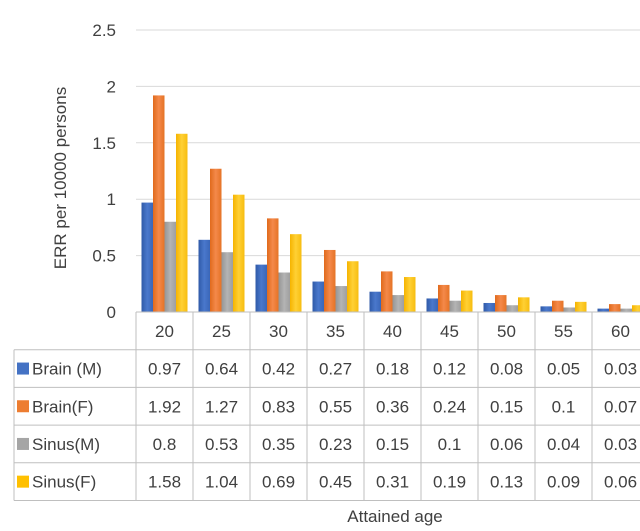  Describe the element at coordinates (164, 406) in the screenshot. I see `data-label: 1.92` at that location.